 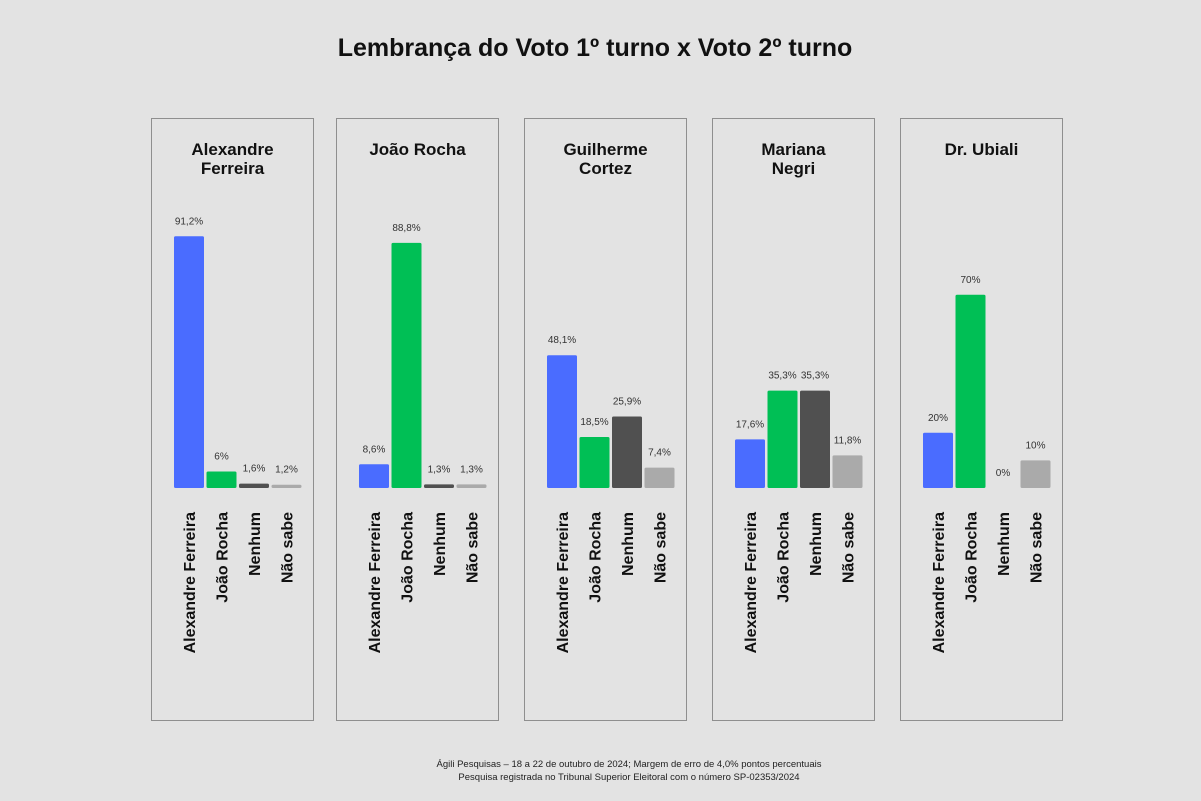 What do you see at coordinates (938, 418) in the screenshot?
I see `value-label-alexandre-ferreira: 20%` at bounding box center [938, 418].